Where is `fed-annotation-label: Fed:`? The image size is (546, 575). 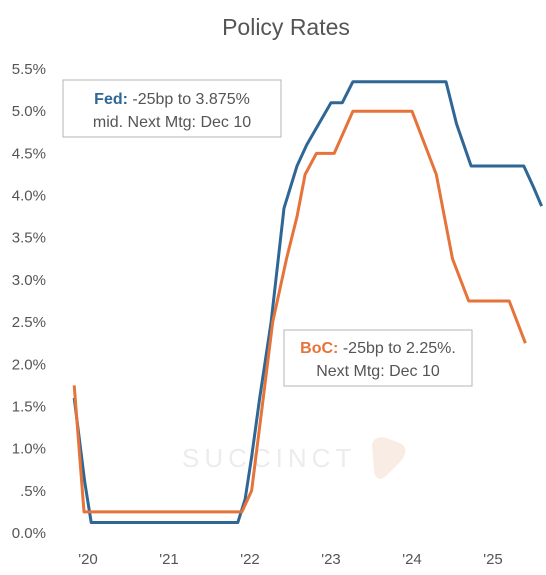
fed-annotation-label: Fed: is located at coordinates (111, 99).